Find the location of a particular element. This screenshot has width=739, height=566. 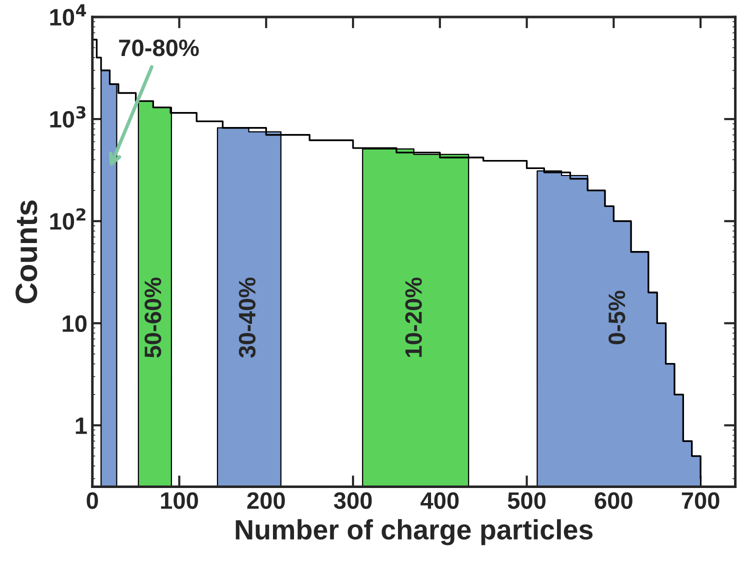

y-axis-title: Counts is located at coordinates (27, 252).